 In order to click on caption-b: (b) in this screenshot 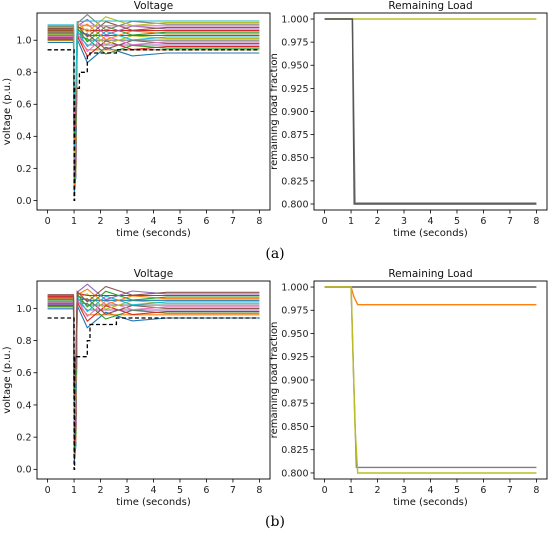, I will do `click(275, 522)`.